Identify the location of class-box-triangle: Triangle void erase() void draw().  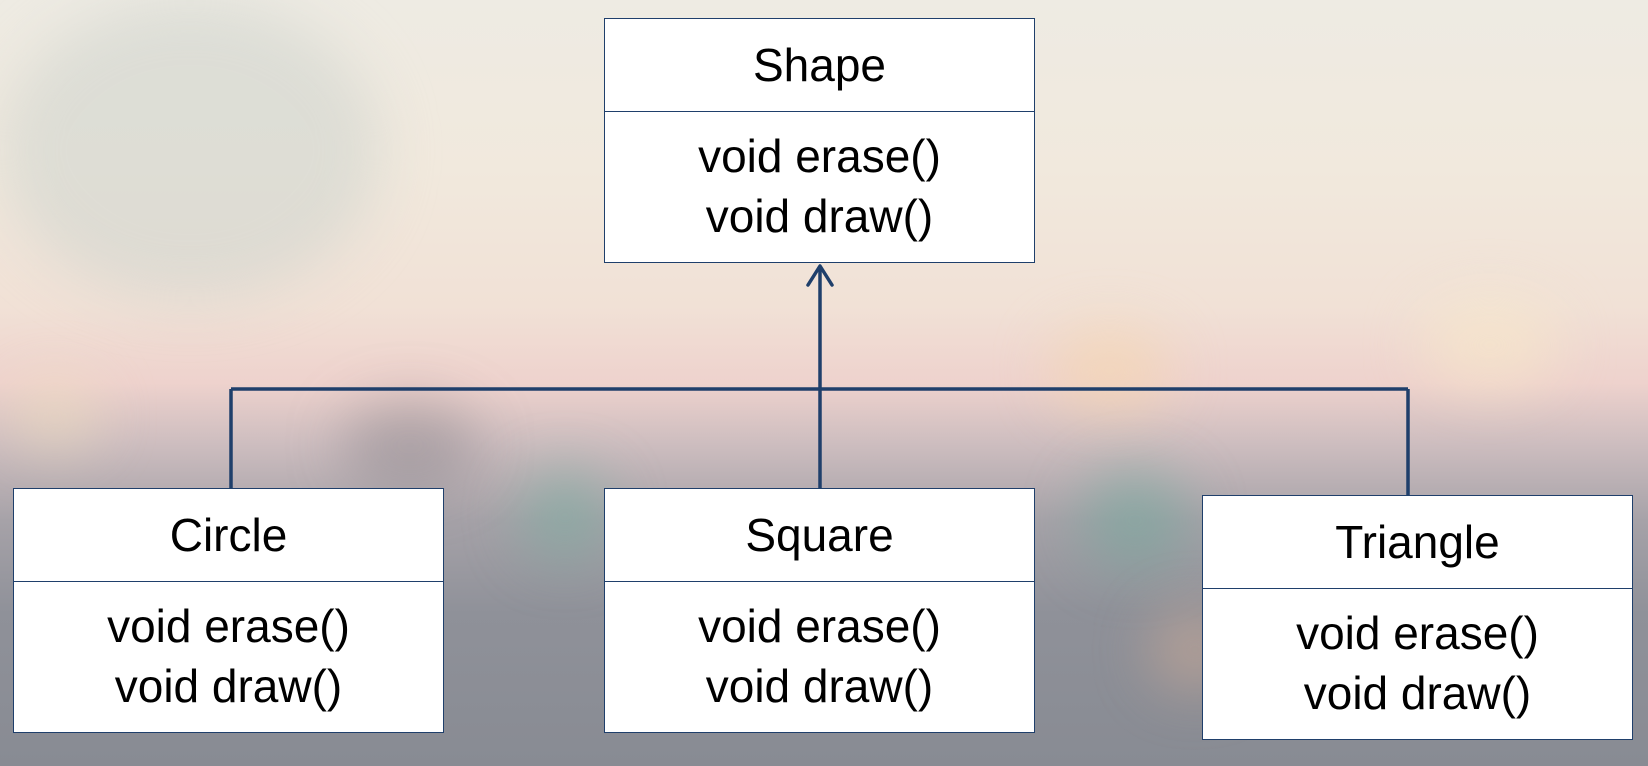
(1417, 617).